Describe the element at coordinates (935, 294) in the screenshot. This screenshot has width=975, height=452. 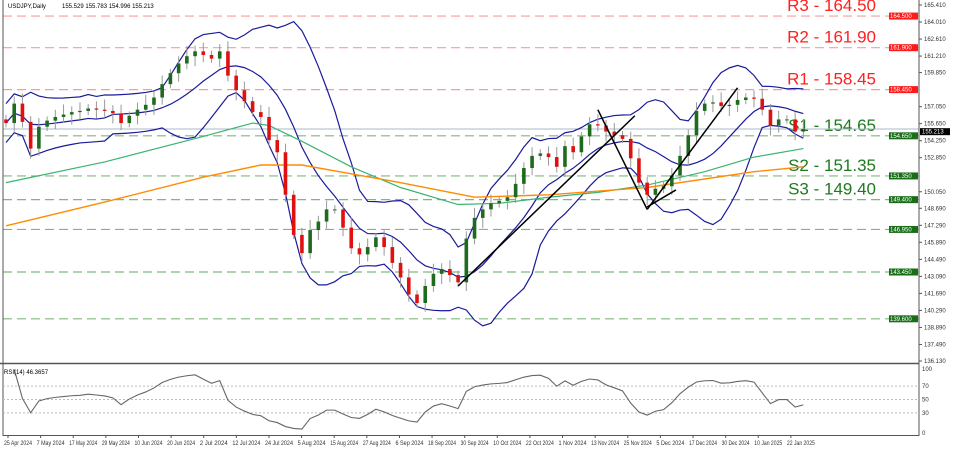
I see `y-tick-label: 141.690` at that location.